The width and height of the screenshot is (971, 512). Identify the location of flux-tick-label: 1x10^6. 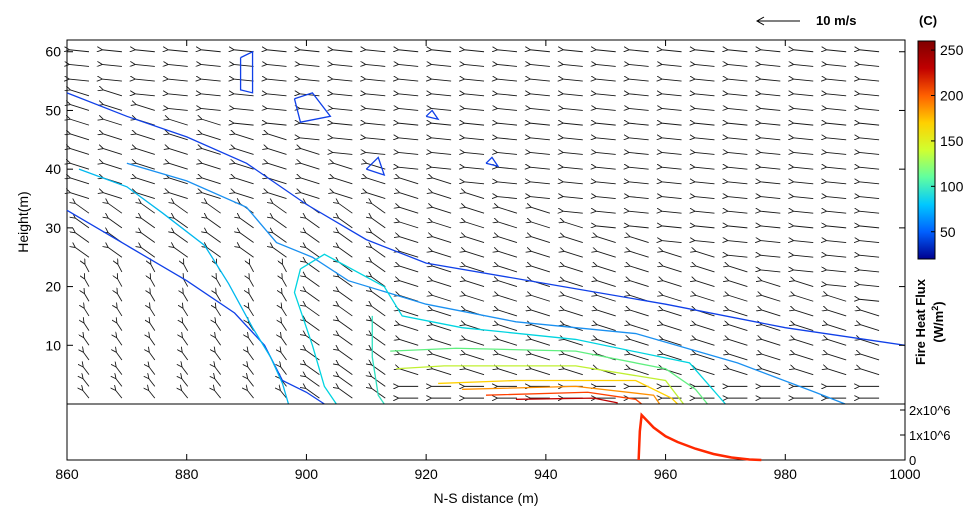
(930, 435).